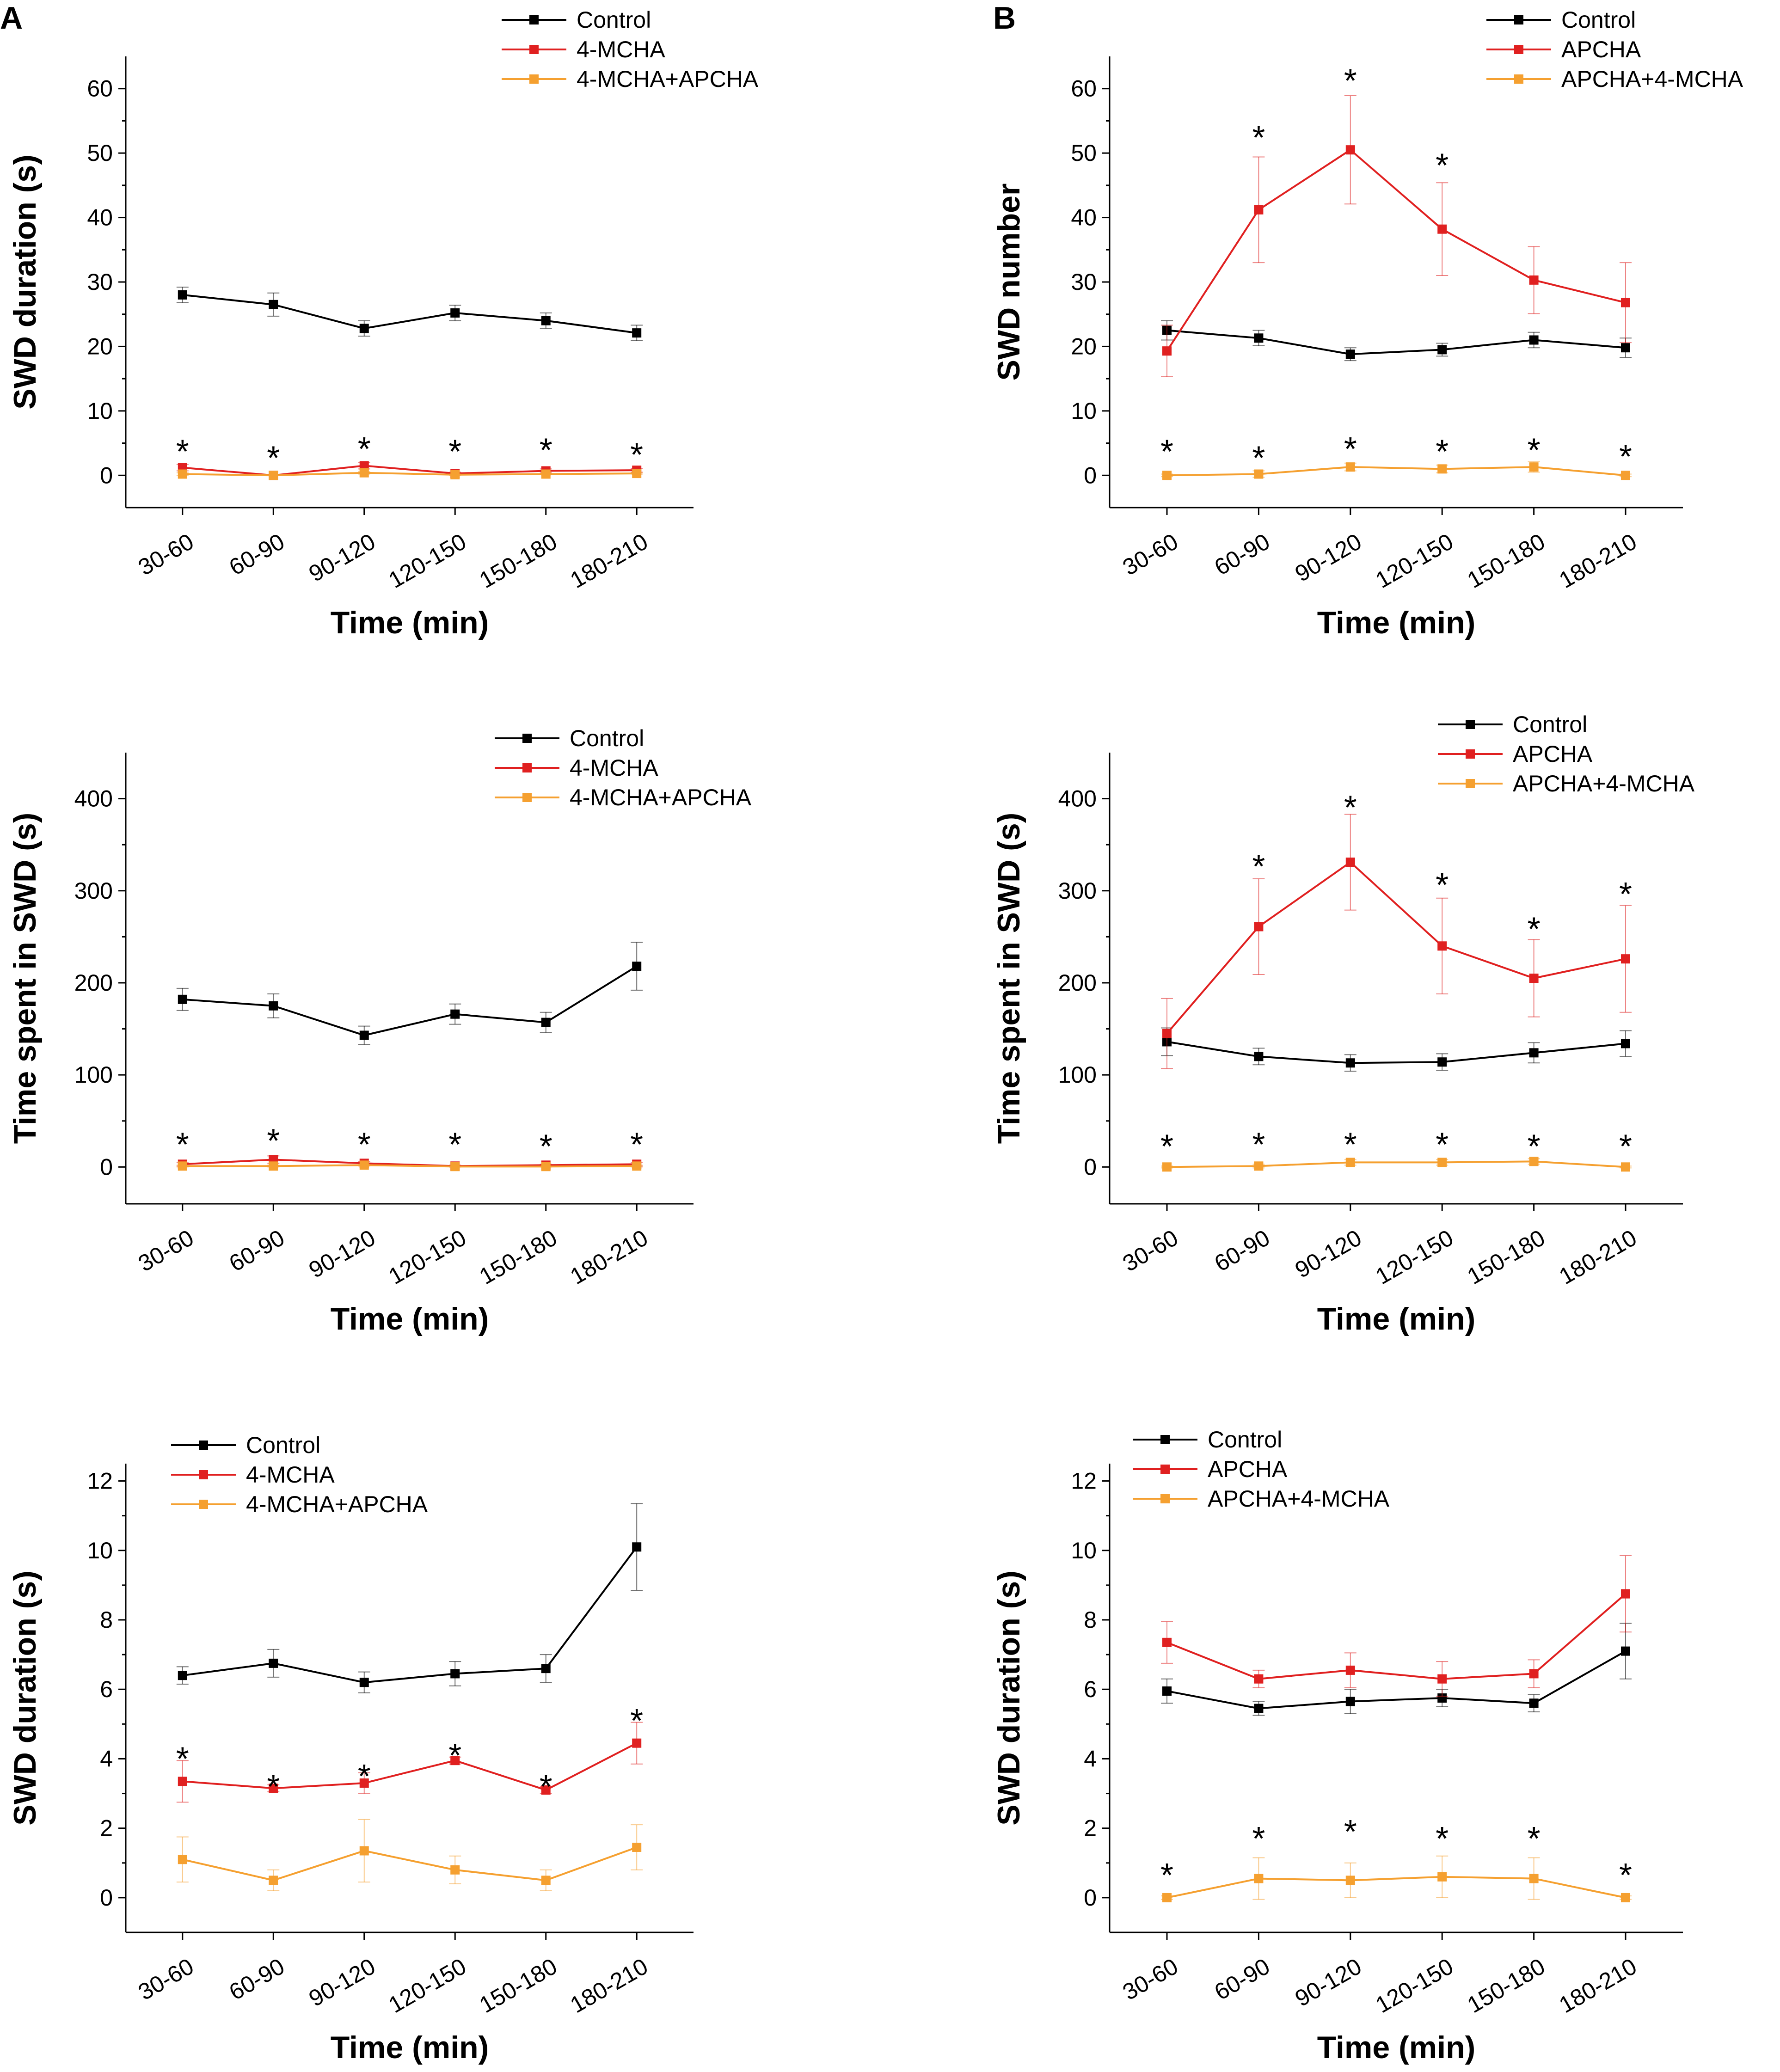 The width and height of the screenshot is (1780, 2072). I want to click on x-tick-label: 150-180, so click(1506, 1985).